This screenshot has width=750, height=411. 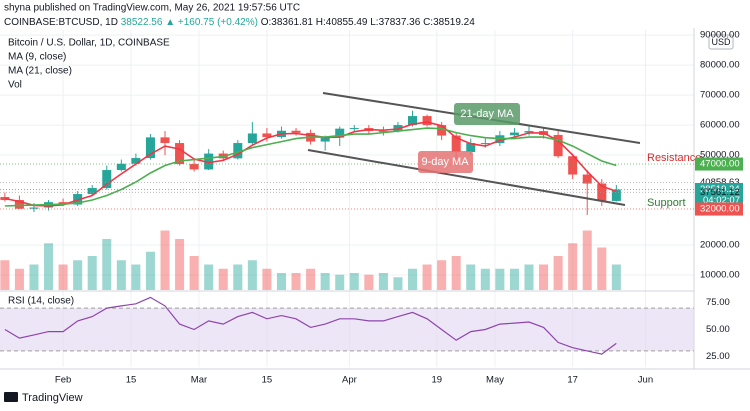 What do you see at coordinates (199, 380) in the screenshot?
I see `x-tick-label: Mar` at bounding box center [199, 380].